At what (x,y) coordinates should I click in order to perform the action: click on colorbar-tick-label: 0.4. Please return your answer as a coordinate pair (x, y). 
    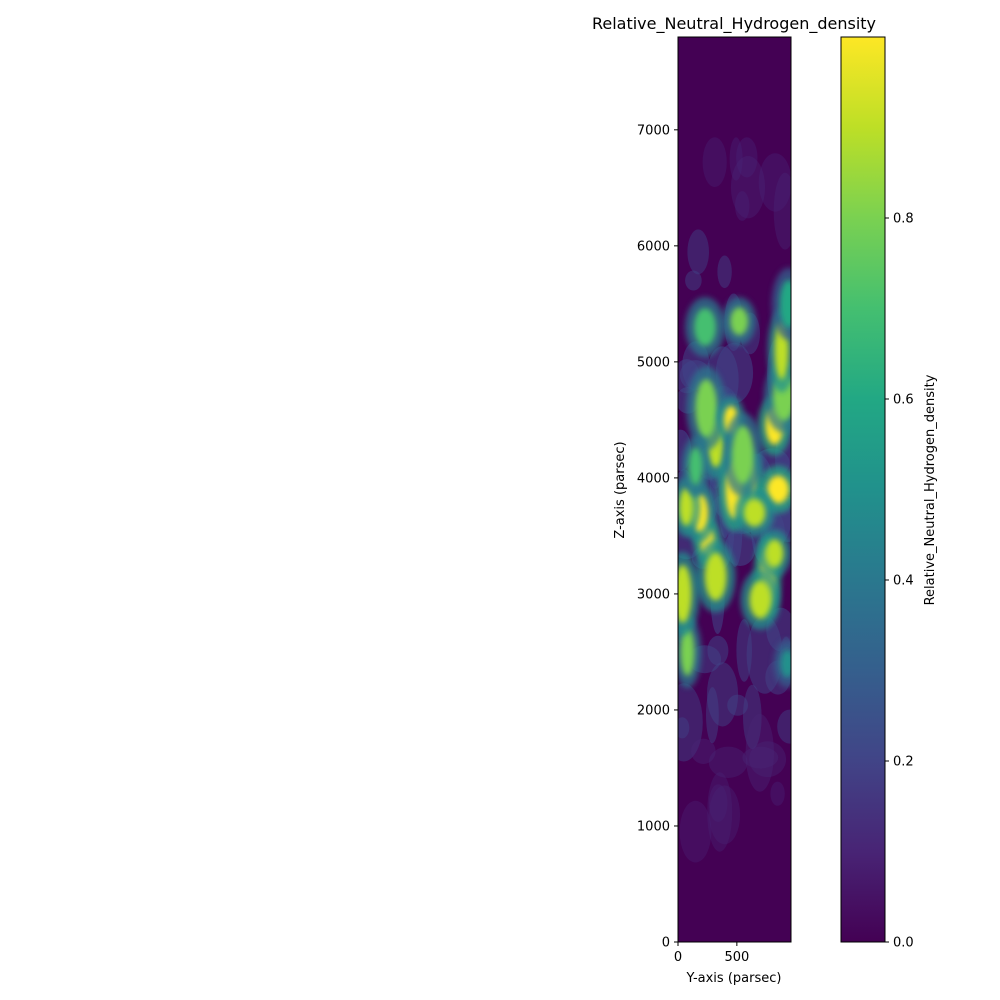
    Looking at the image, I should click on (903, 581).